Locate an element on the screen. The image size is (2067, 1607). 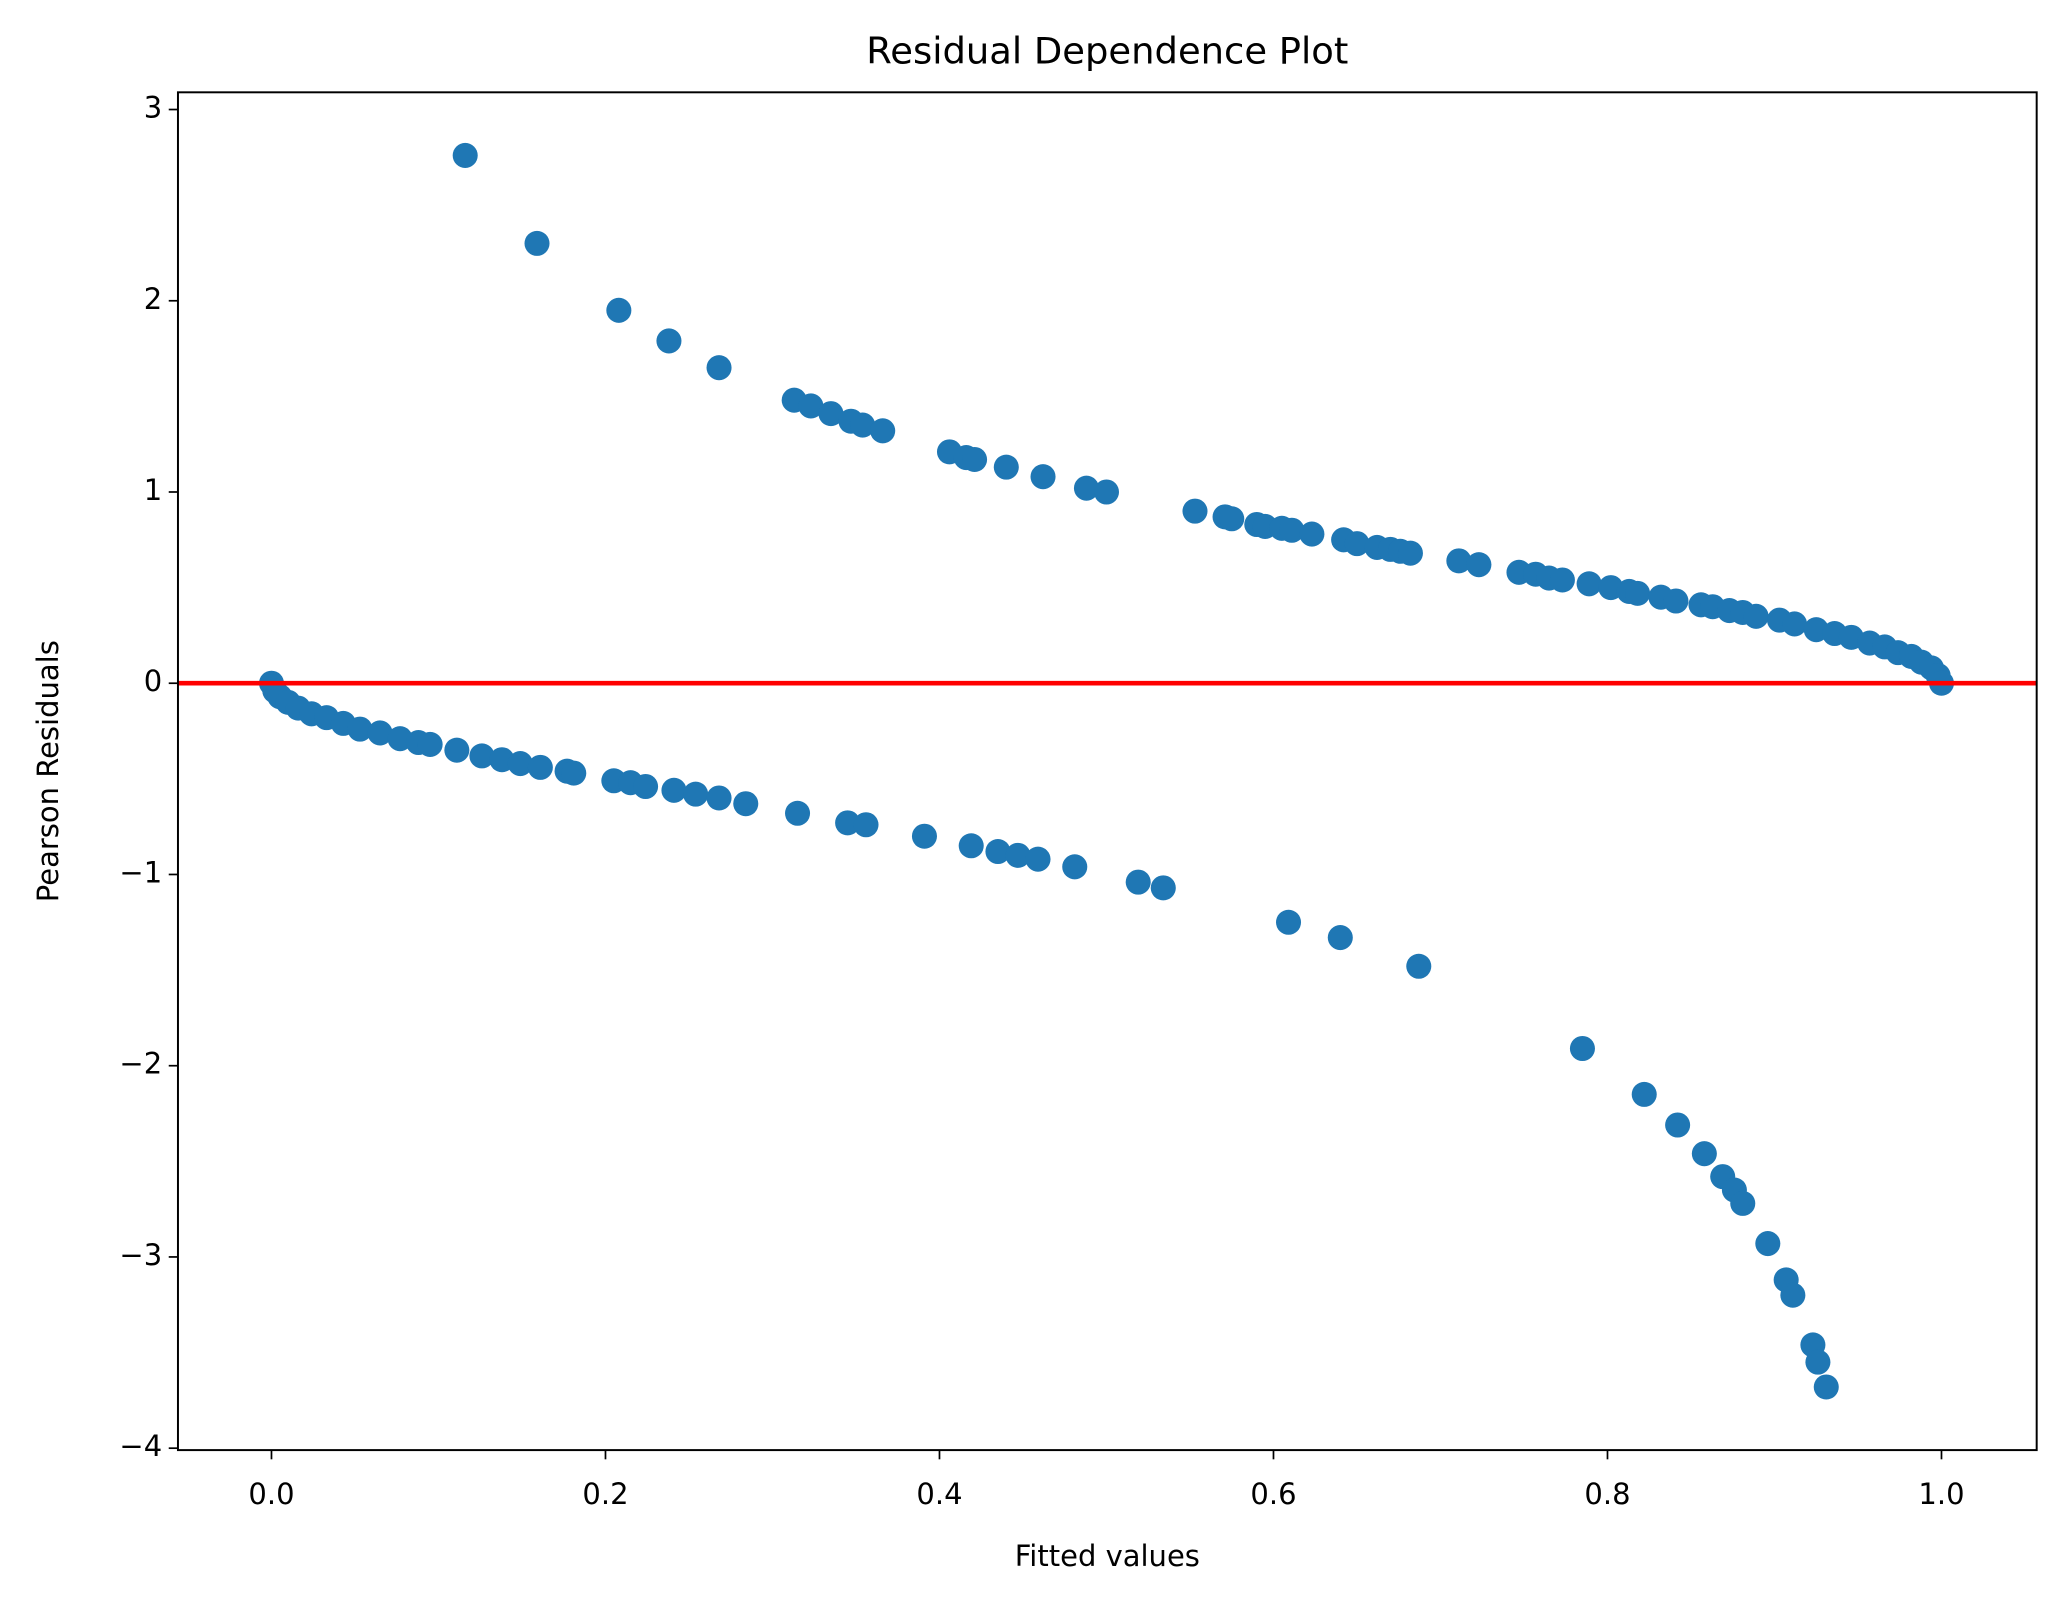
y-tick-label: 3 is located at coordinates (153, 108).